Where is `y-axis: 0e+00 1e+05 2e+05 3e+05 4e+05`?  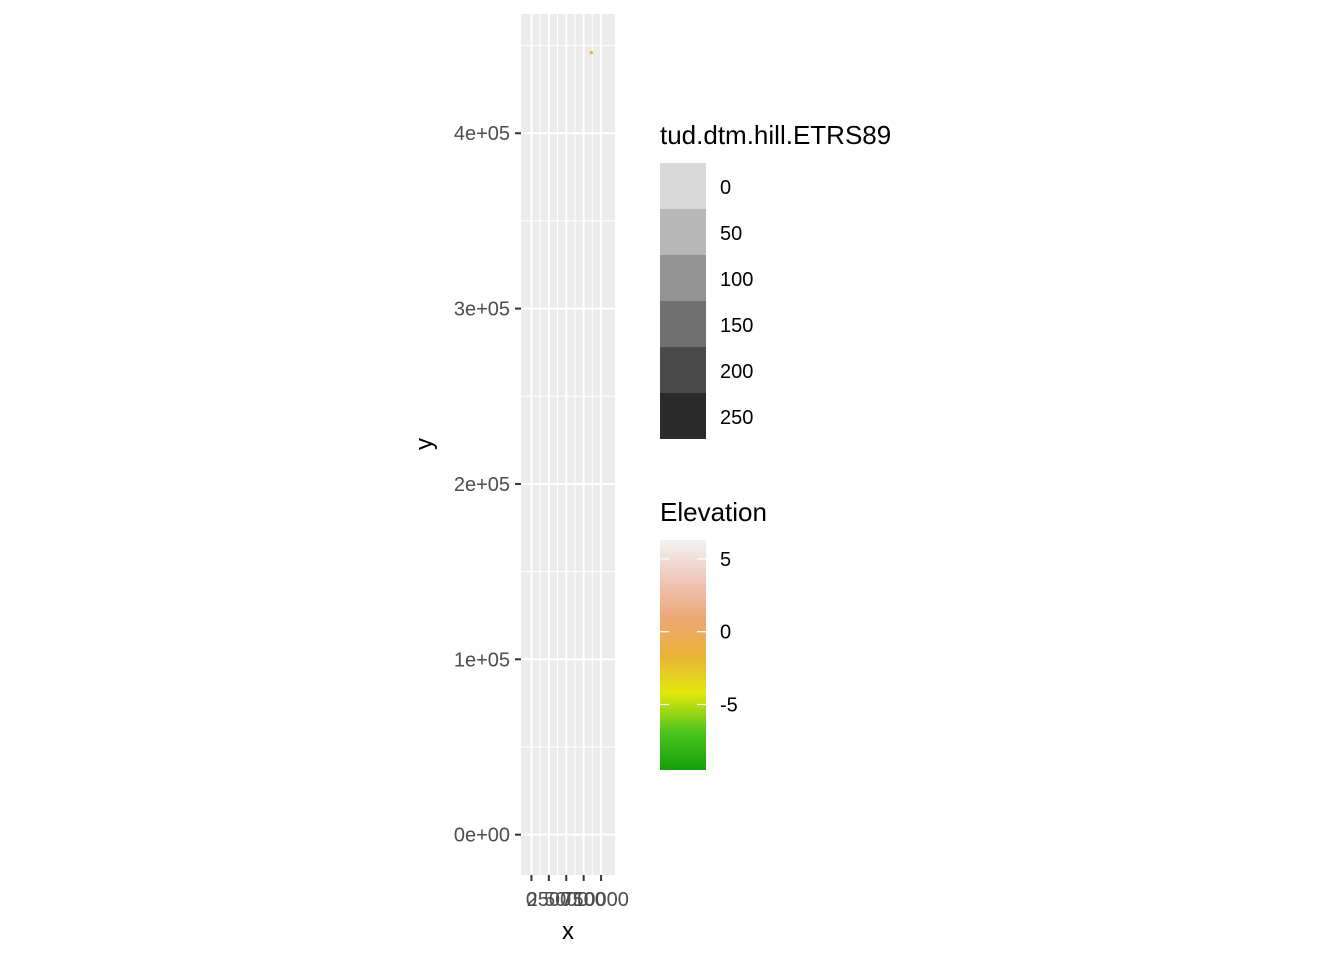
y-axis: 0e+00 1e+05 2e+05 3e+05 4e+05 is located at coordinates (487, 485).